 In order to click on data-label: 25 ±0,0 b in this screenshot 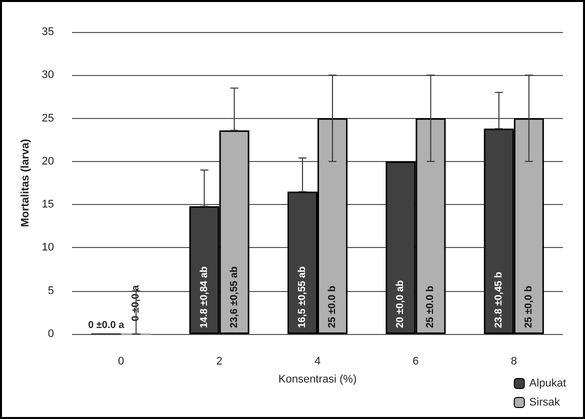, I will do `click(528, 307)`.